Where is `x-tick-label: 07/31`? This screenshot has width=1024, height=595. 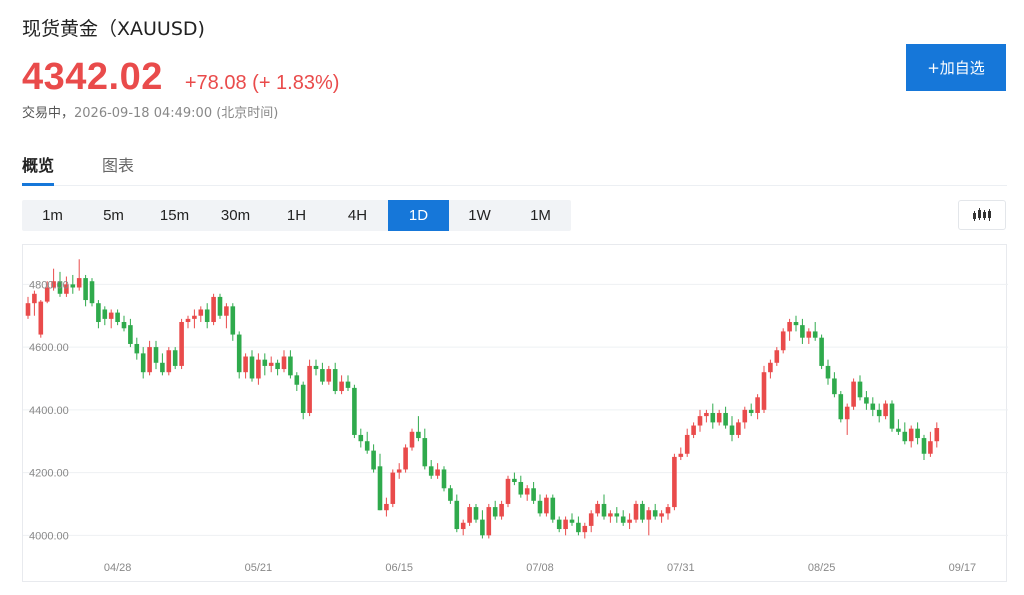 x-tick-label: 07/31 is located at coordinates (681, 568).